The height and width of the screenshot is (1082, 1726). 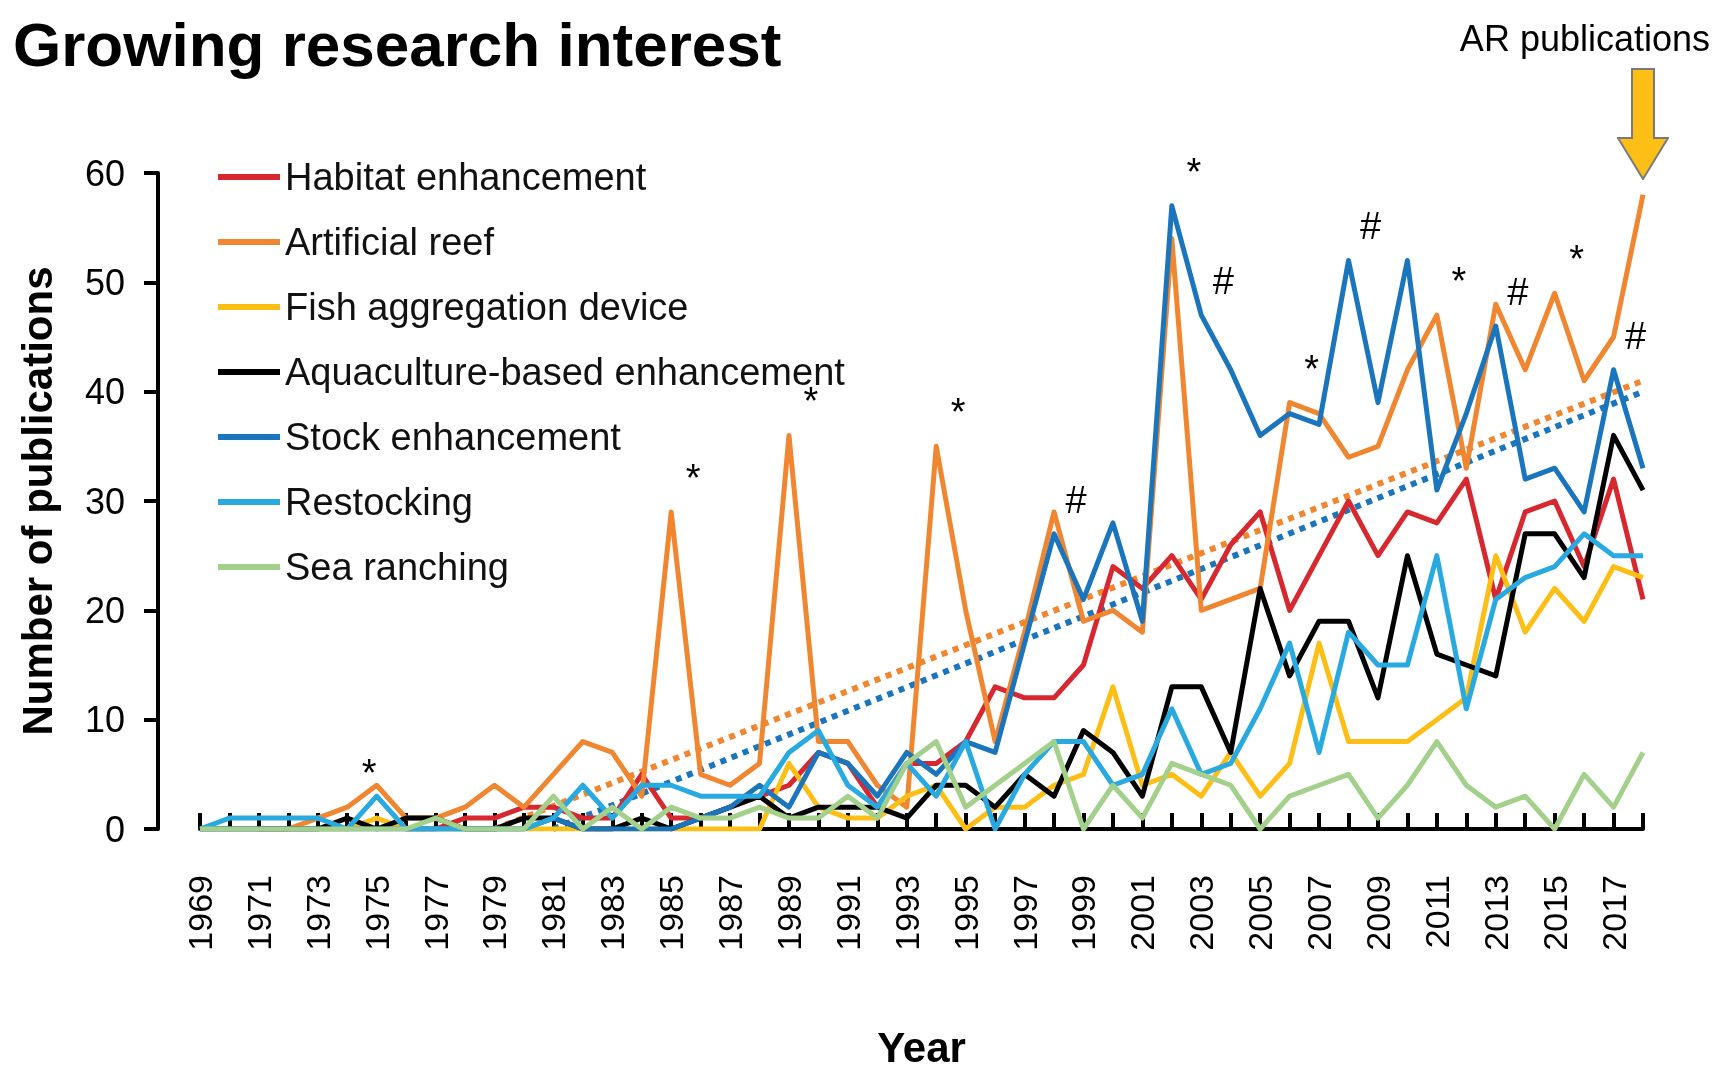 I want to click on y-tick-label: 50, so click(x=104, y=282).